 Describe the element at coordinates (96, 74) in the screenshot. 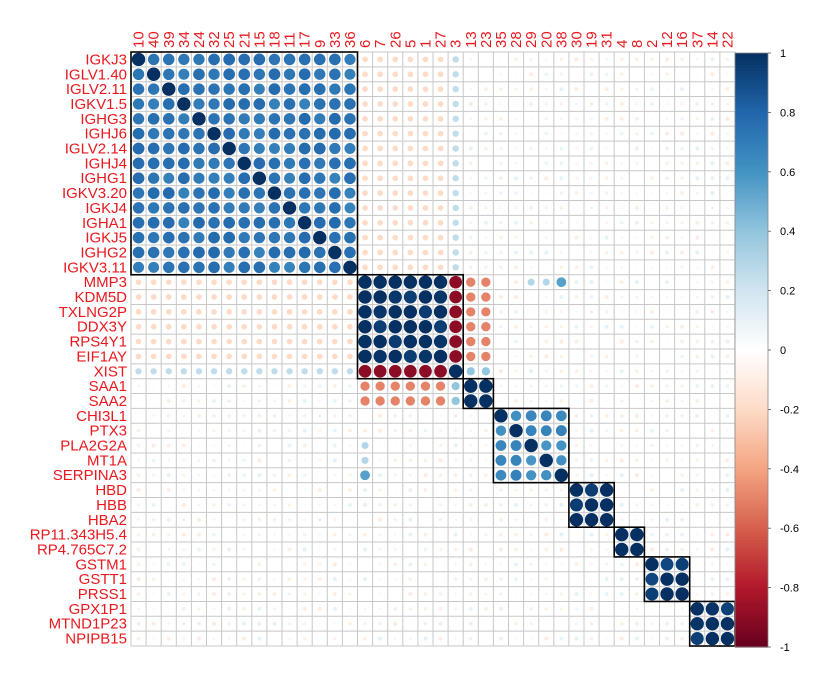

I see `row-label: IGLV1.40` at that location.